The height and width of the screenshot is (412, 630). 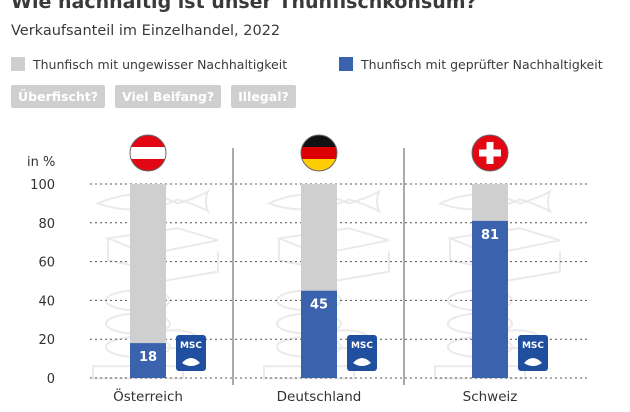 I want to click on legend-item-certified: Thunfisch mit geprüfter Nachhaltigkeit, so click(x=471, y=64).